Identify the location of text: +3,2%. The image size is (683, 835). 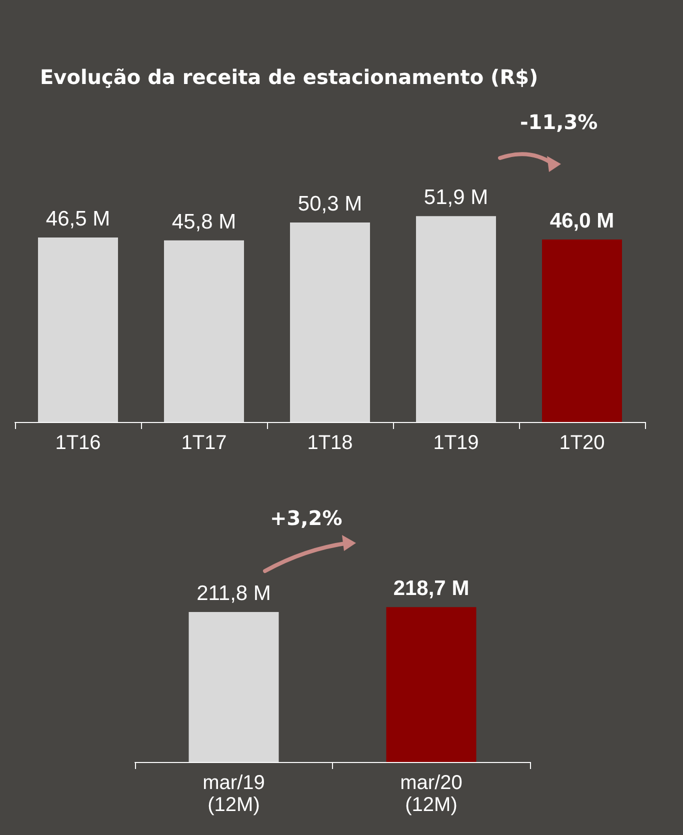
(306, 518).